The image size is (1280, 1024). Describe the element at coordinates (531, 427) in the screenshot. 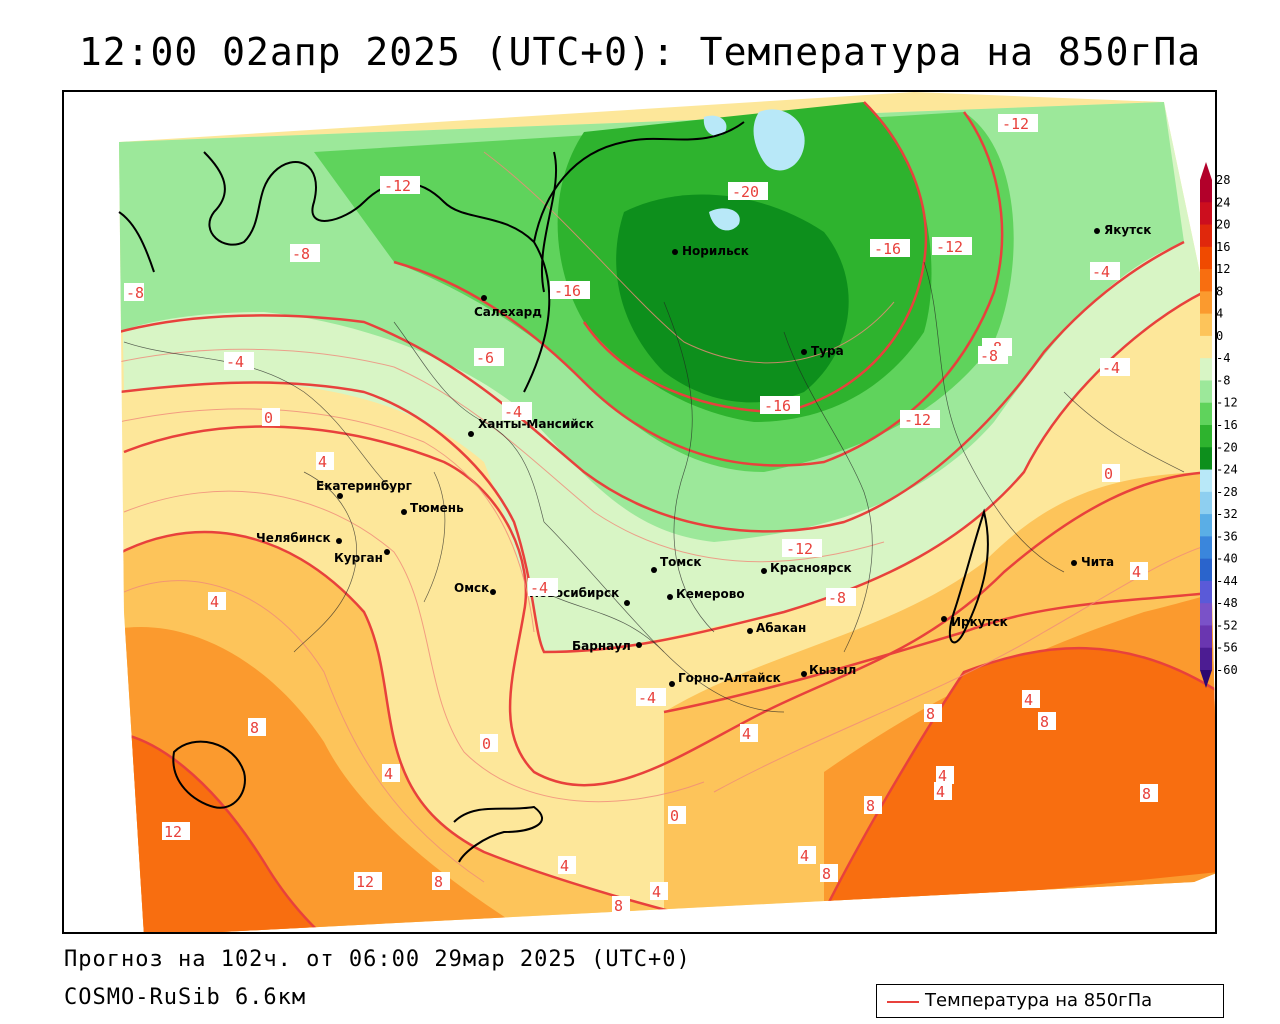

I see `city-khanty-mansiysk: Ханты-Мансийск` at that location.